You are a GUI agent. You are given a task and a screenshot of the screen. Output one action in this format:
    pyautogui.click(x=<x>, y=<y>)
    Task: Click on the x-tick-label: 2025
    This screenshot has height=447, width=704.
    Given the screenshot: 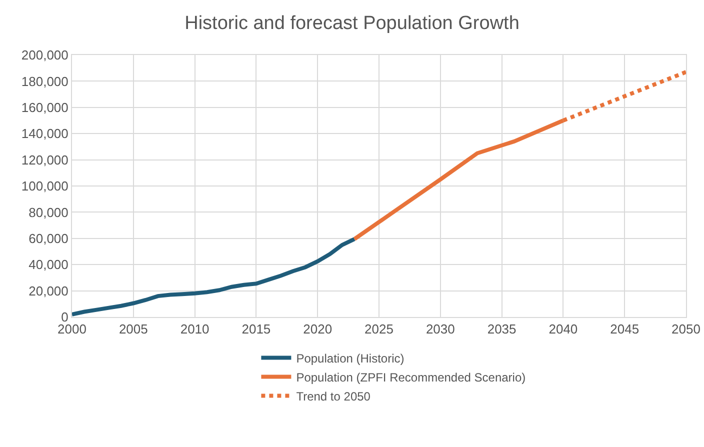 What is the action you would take?
    pyautogui.click(x=379, y=329)
    